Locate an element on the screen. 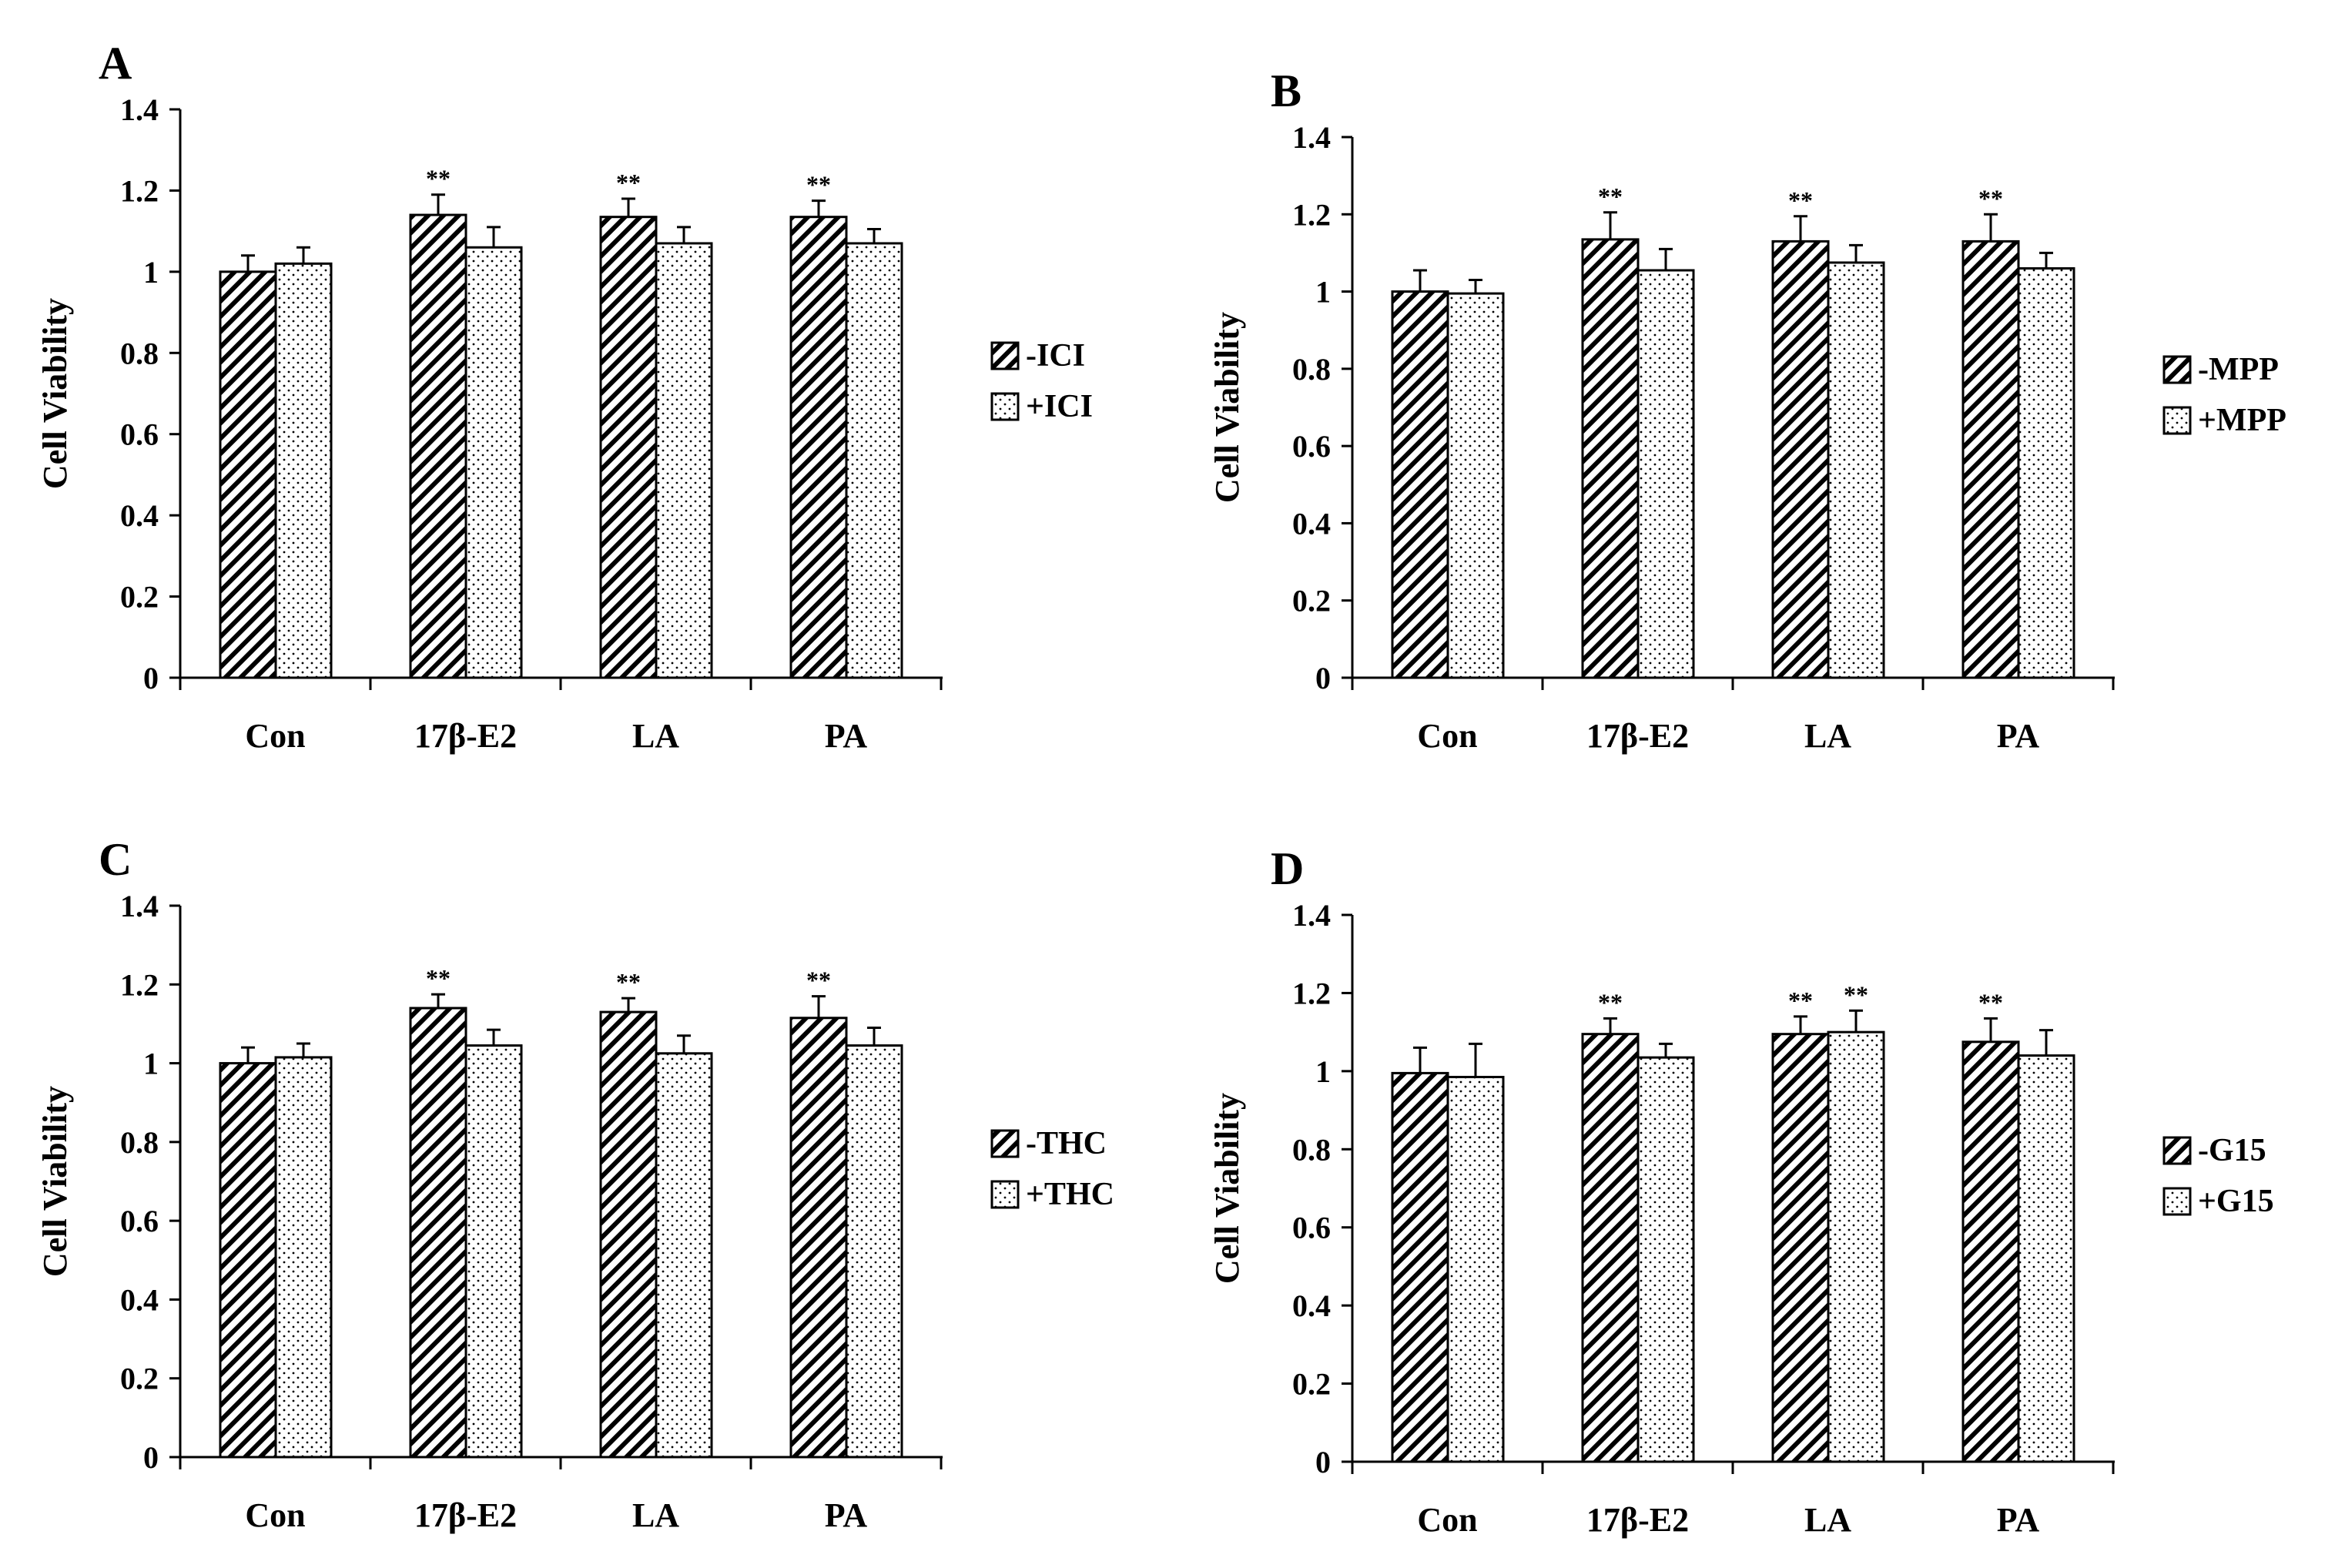 Image resolution: width=2345 pixels, height=1568 pixels. legend-label: +G15 is located at coordinates (2236, 1201).